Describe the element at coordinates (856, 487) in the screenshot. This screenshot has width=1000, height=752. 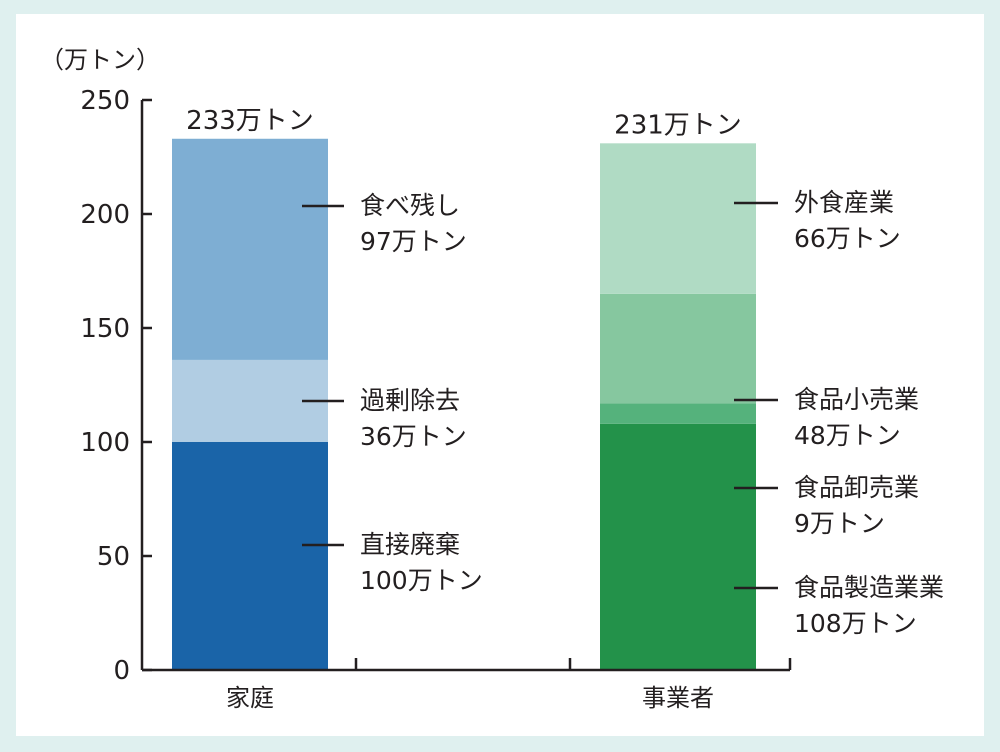
I see `segment-name-label: 食品卸売業` at that location.